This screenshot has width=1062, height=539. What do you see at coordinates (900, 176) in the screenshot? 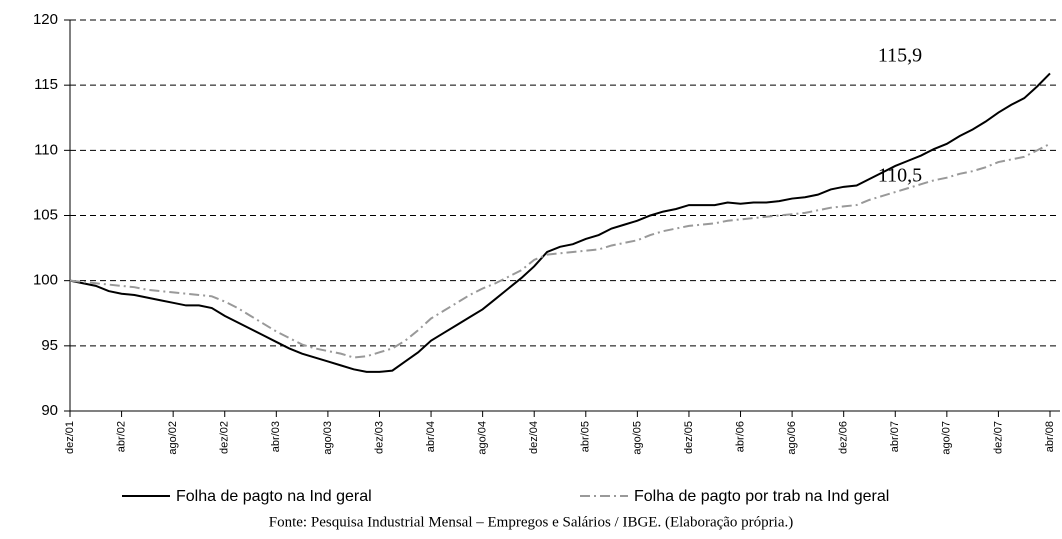
I see `annotation: 110,5` at bounding box center [900, 176].